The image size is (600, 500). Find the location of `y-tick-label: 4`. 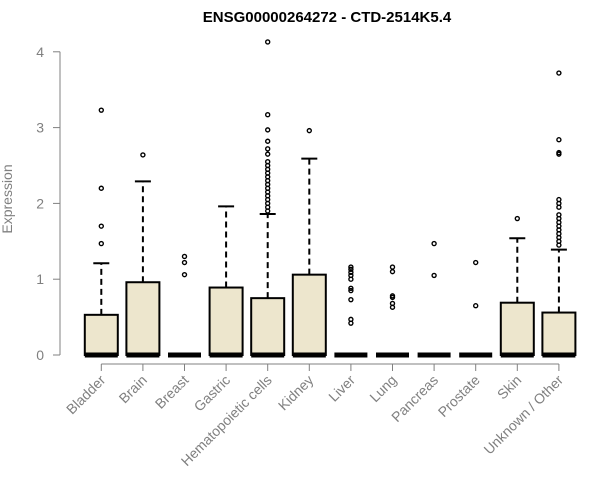

y-tick-label: 4 is located at coordinates (40, 52).